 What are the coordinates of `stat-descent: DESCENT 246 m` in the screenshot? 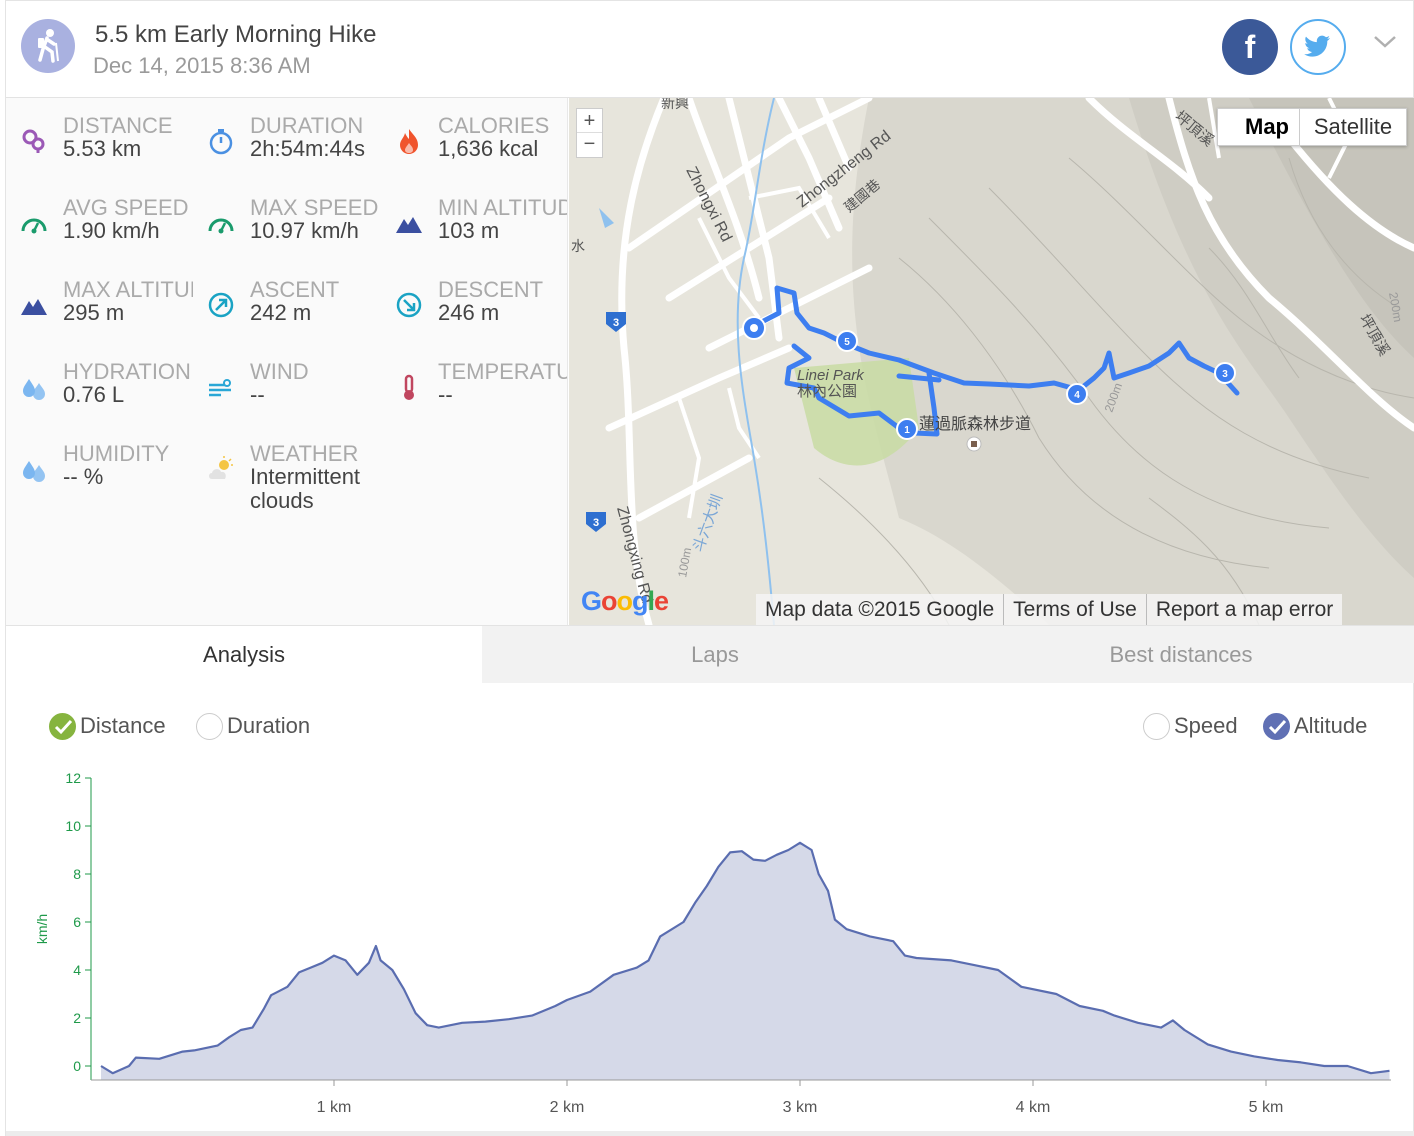 It's located at (474, 312).